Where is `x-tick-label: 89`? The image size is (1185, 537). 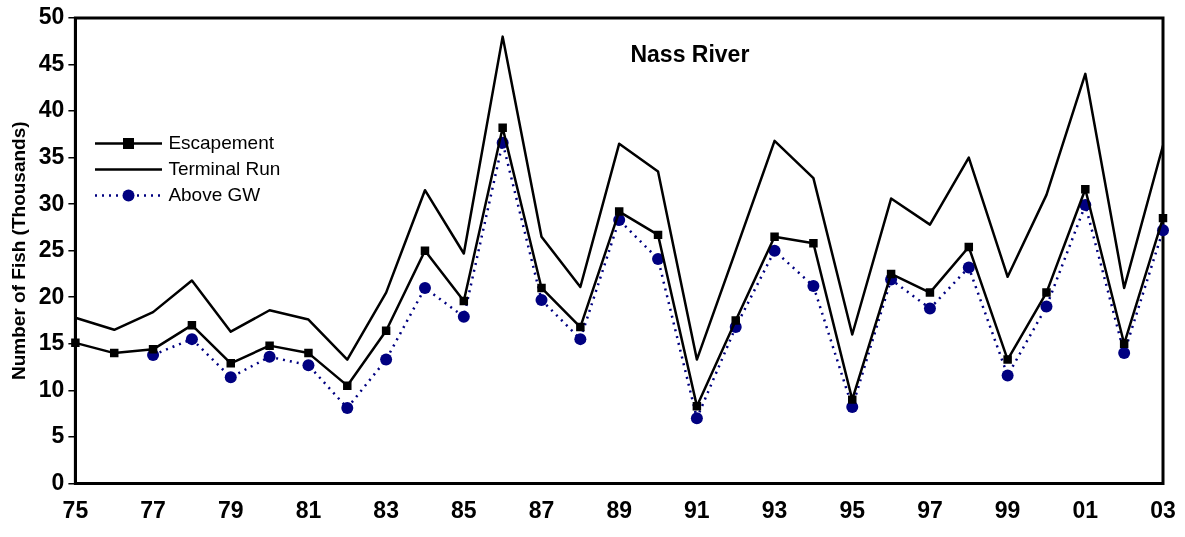 x-tick-label: 89 is located at coordinates (619, 509).